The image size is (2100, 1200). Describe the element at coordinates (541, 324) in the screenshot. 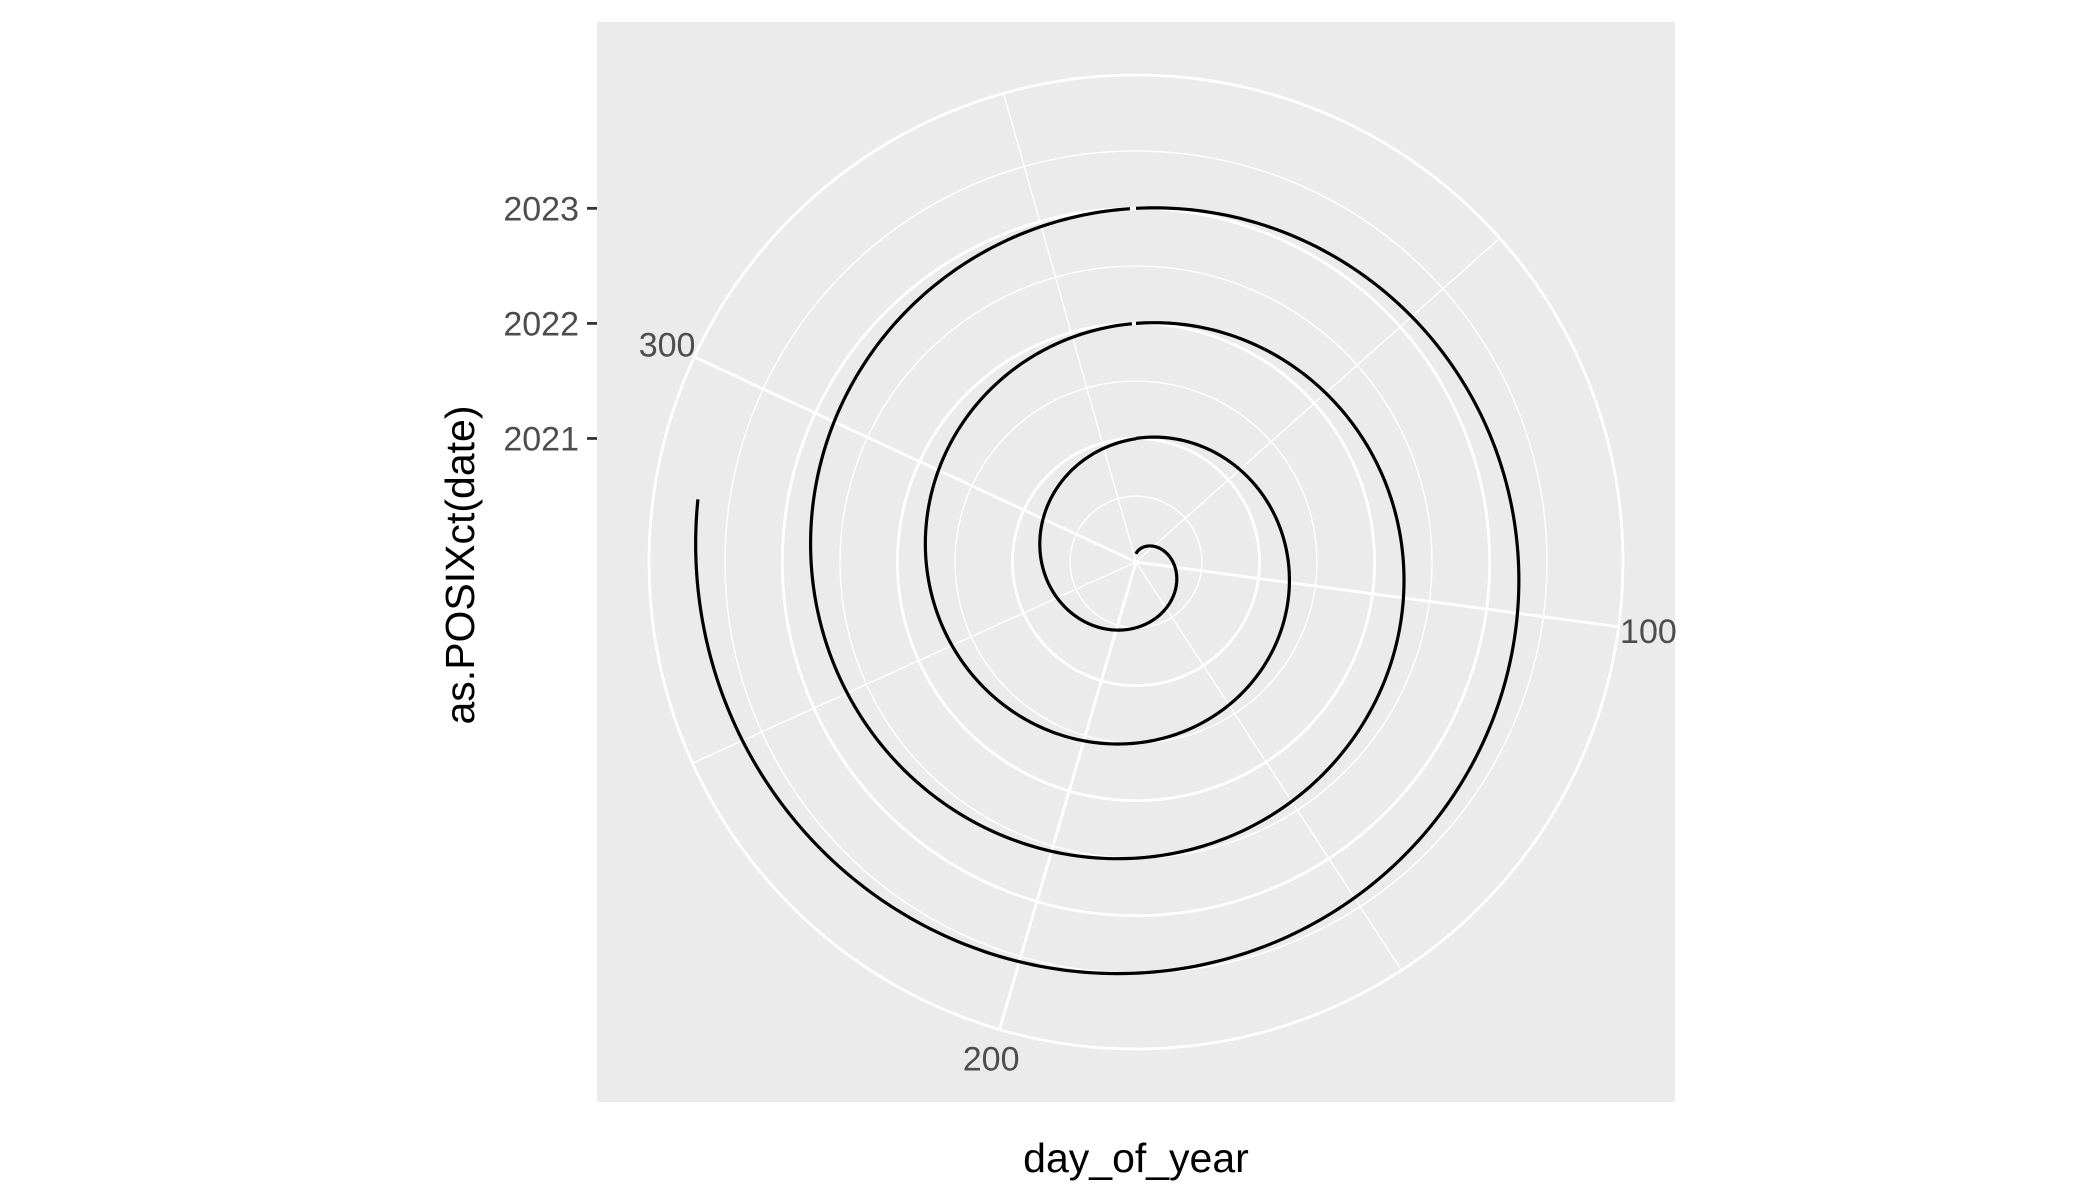

I see `y-tick-label: 2022` at that location.